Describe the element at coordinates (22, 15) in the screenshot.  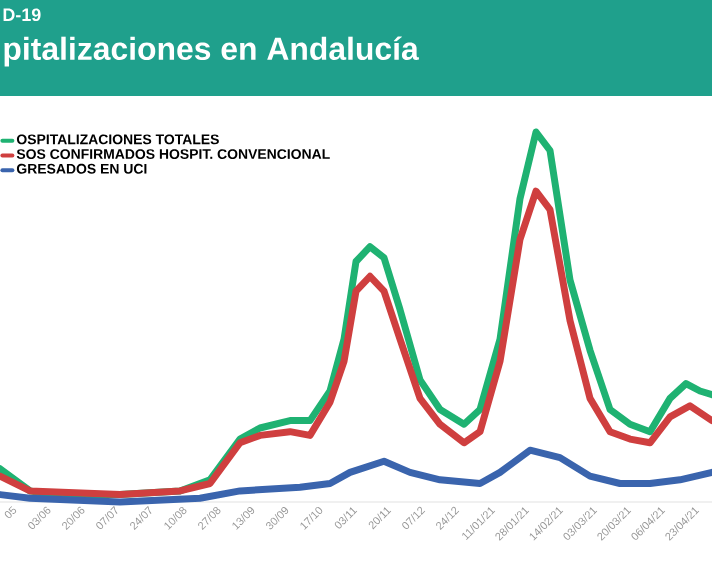
I see `chart-subtitle: D-19` at that location.